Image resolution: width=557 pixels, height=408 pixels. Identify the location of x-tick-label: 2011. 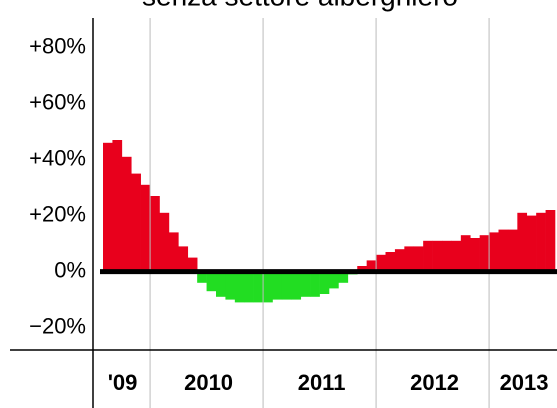
(322, 382).